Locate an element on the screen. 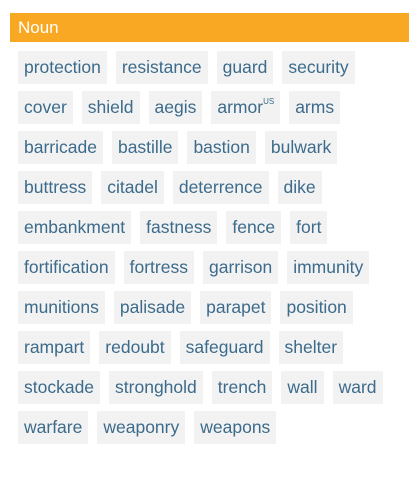 This screenshot has width=413, height=488. synonym-link-bastille: bastille is located at coordinates (145, 147).